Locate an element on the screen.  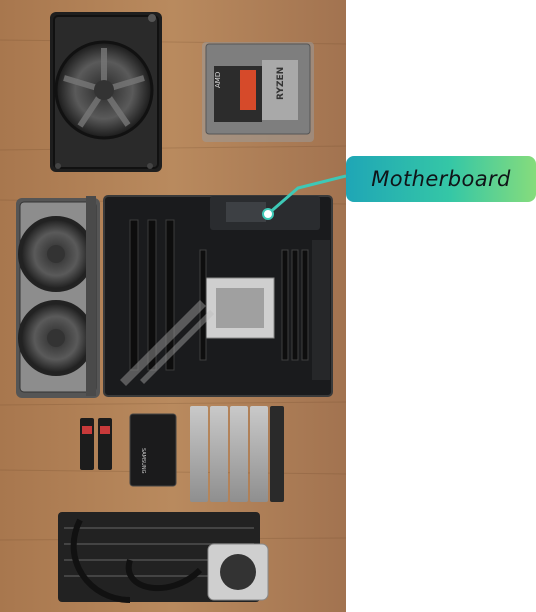
svg-text: AMD is located at coordinates (218, 80).